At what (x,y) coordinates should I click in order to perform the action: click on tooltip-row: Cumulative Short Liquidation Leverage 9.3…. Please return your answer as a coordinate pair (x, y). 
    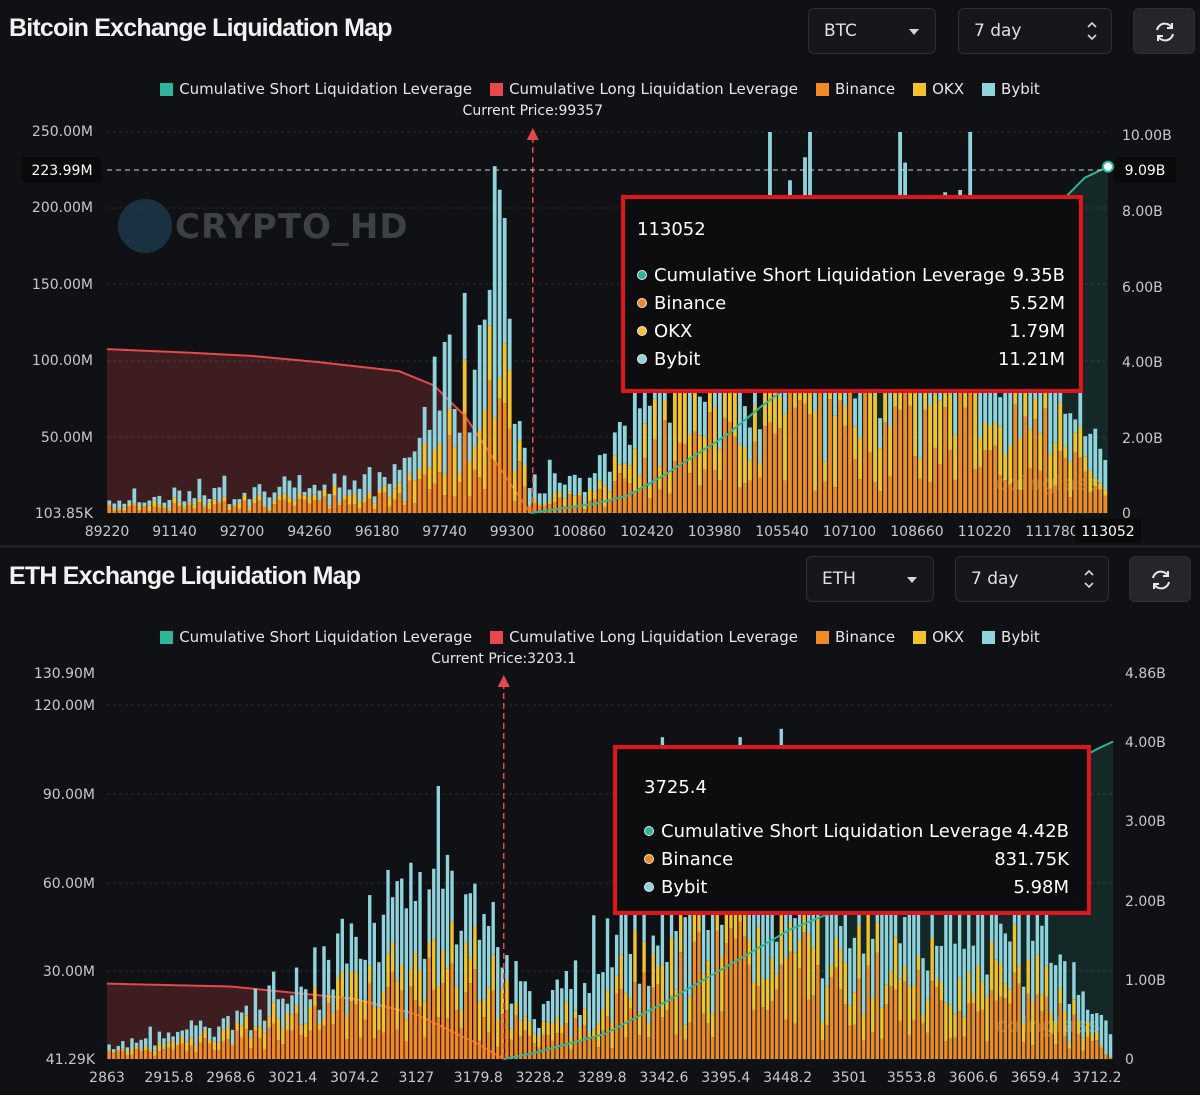
    Looking at the image, I should click on (851, 275).